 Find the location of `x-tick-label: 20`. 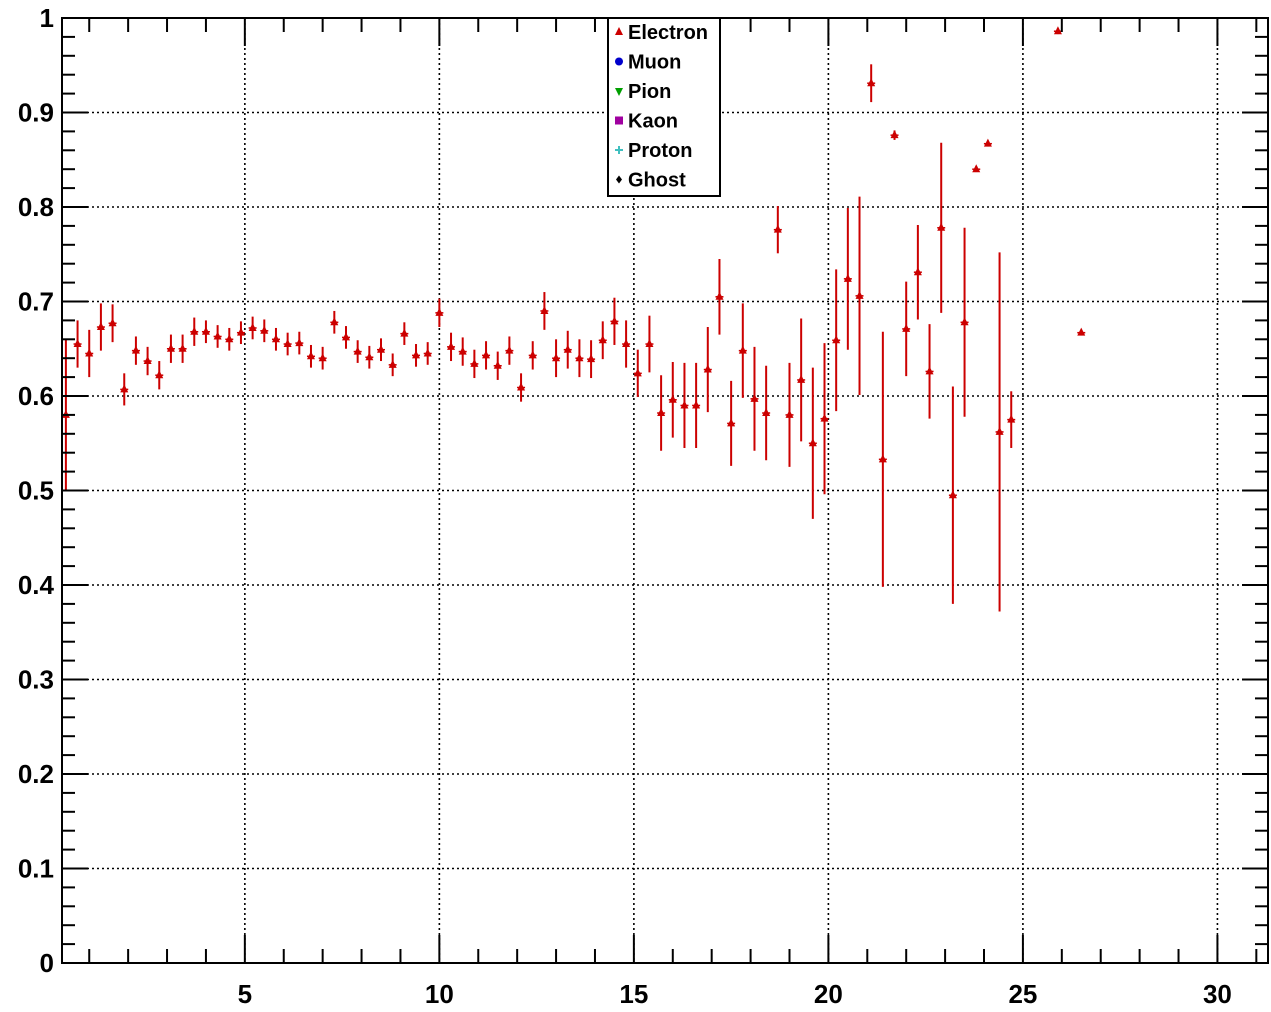

x-tick-label: 20 is located at coordinates (828, 994).